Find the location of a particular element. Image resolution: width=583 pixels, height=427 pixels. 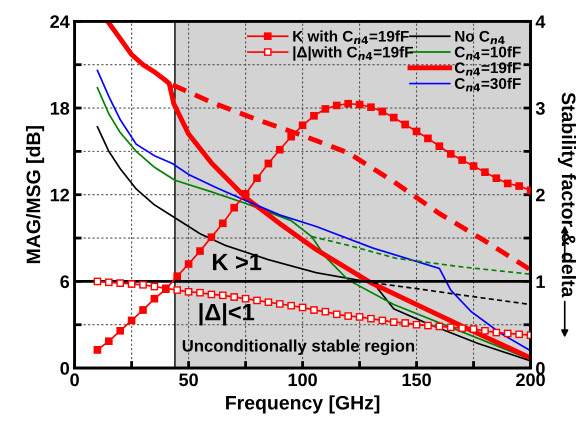

y-tick-label: 0 is located at coordinates (65, 368).